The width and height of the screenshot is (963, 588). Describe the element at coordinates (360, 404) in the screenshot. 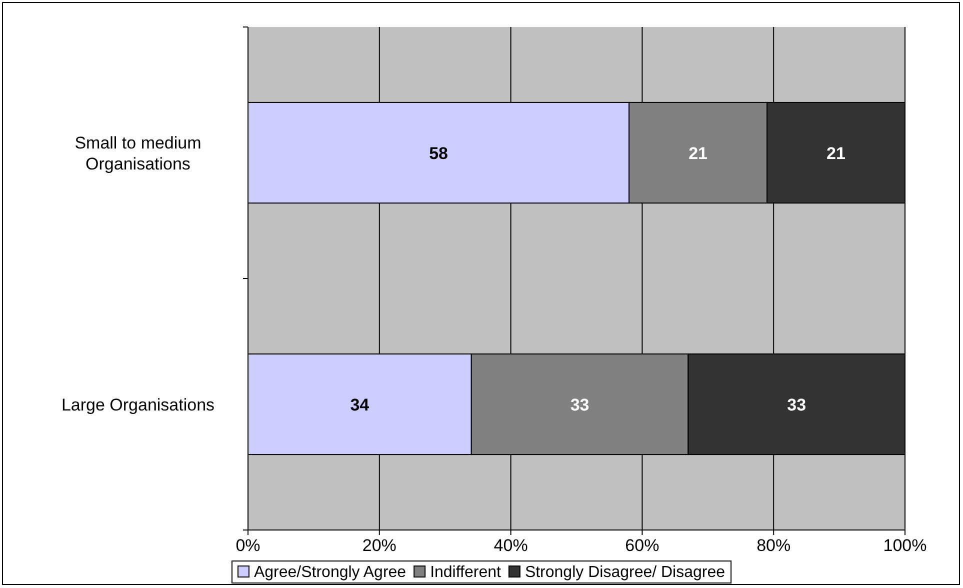

I see `data-label: 34` at that location.